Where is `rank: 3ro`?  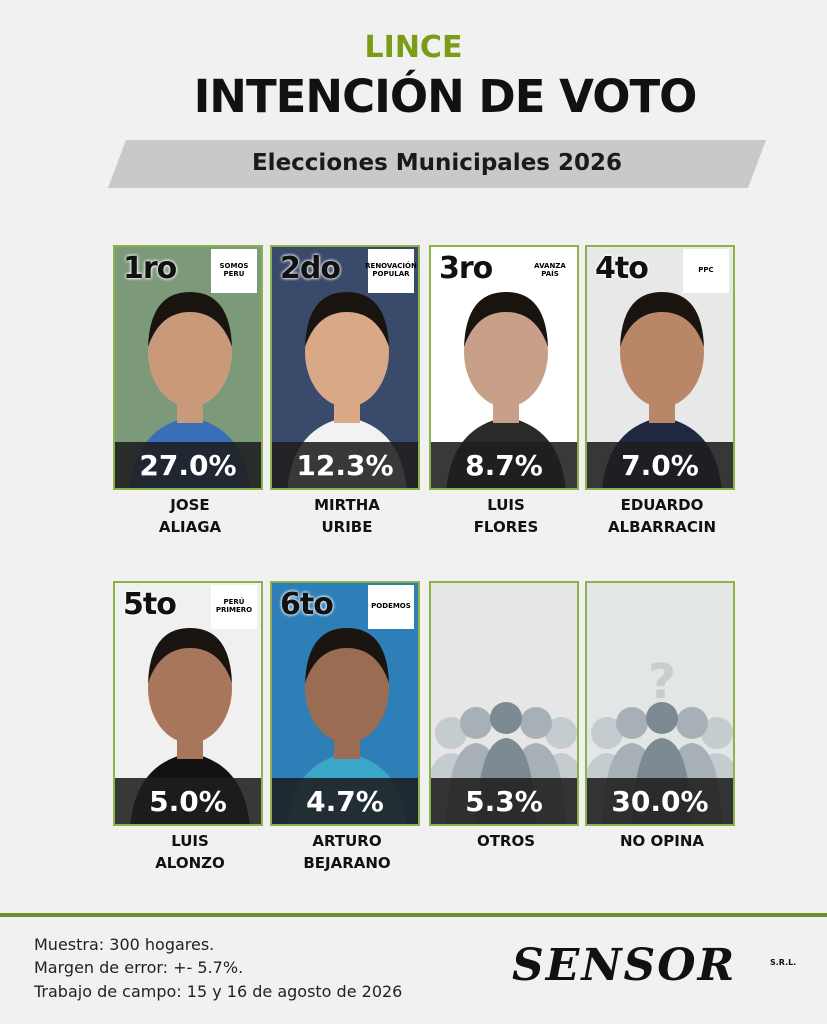 rank: 3ro is located at coordinates (466, 268).